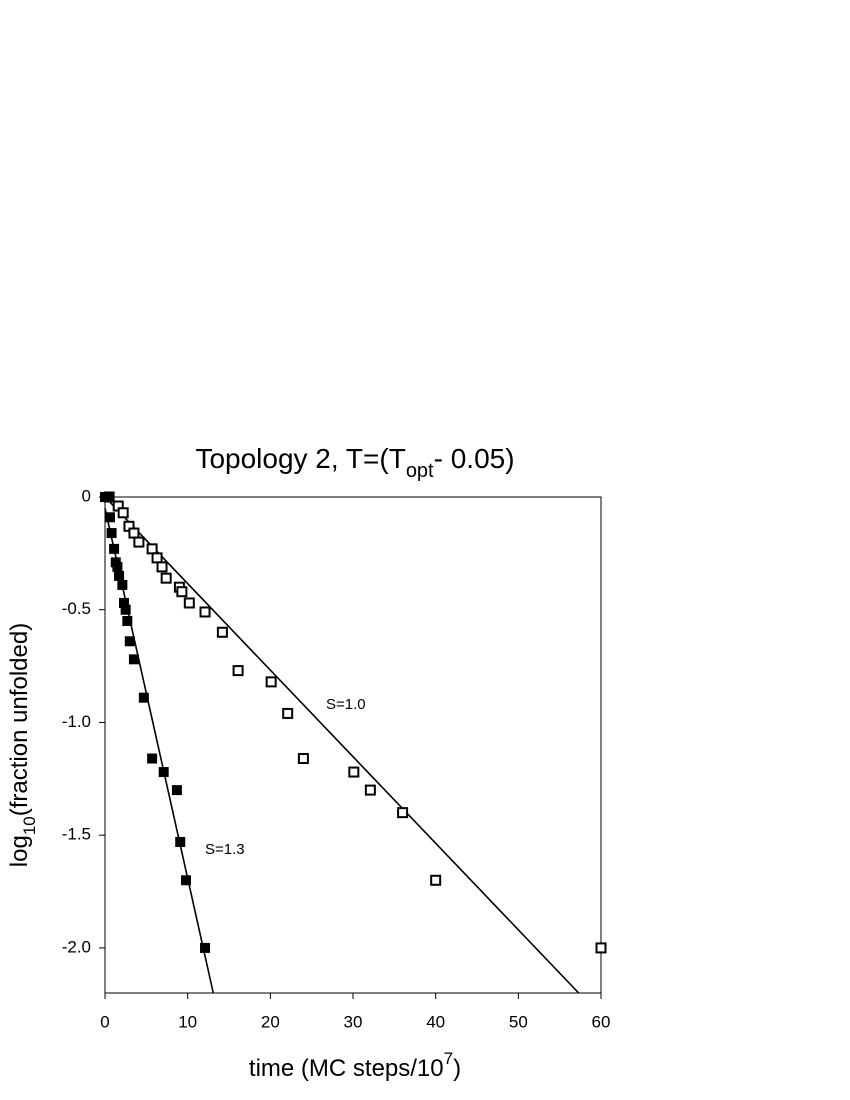 The image size is (850, 1100). I want to click on x-tick-label: 30, so click(353, 1021).